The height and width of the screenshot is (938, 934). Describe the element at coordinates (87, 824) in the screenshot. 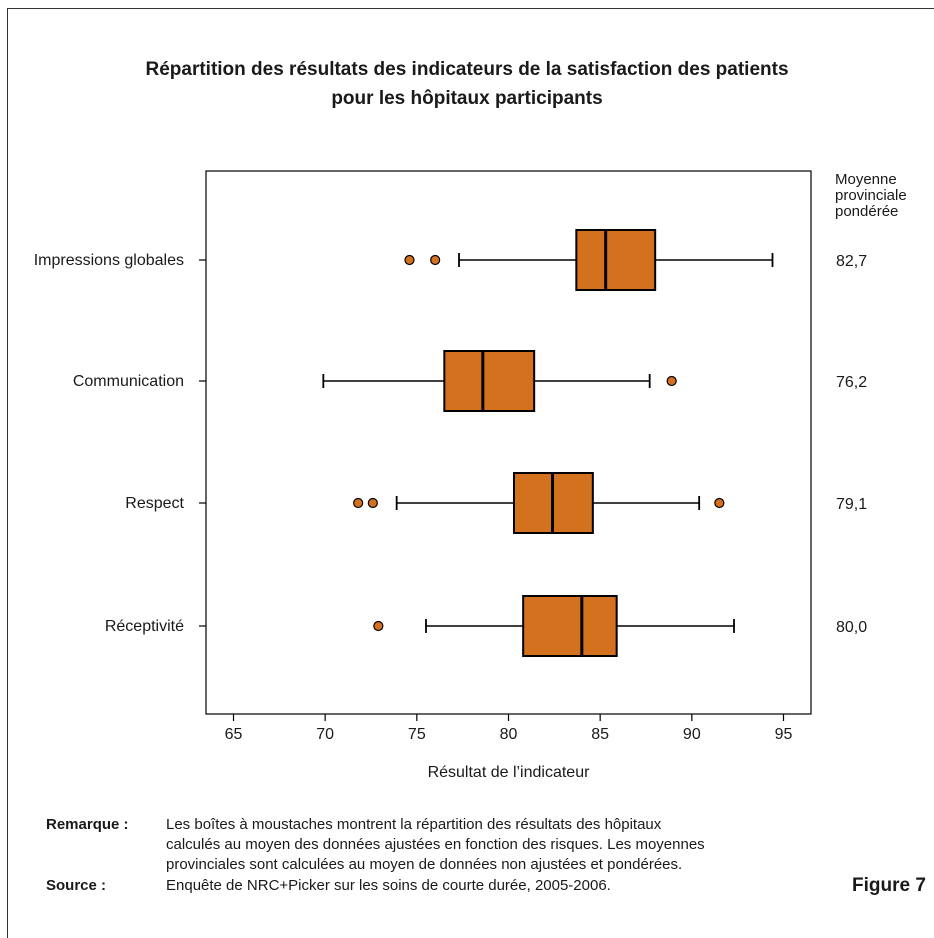

I see `note-label: Remarque :` at that location.